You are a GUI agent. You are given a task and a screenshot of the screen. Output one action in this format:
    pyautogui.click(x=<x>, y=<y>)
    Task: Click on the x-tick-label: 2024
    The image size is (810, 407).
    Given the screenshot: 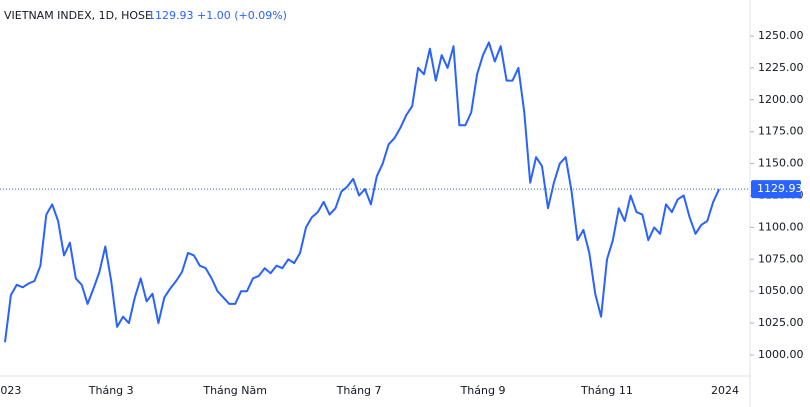 What is the action you would take?
    pyautogui.click(x=725, y=390)
    